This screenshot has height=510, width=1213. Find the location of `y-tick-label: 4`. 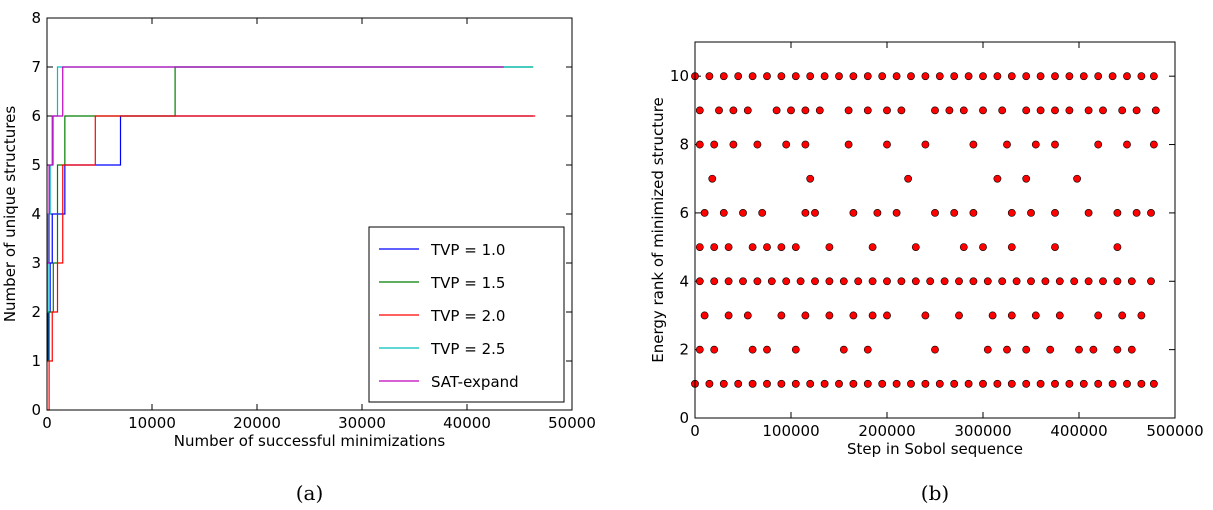

y-tick-label: 4 is located at coordinates (36, 214).